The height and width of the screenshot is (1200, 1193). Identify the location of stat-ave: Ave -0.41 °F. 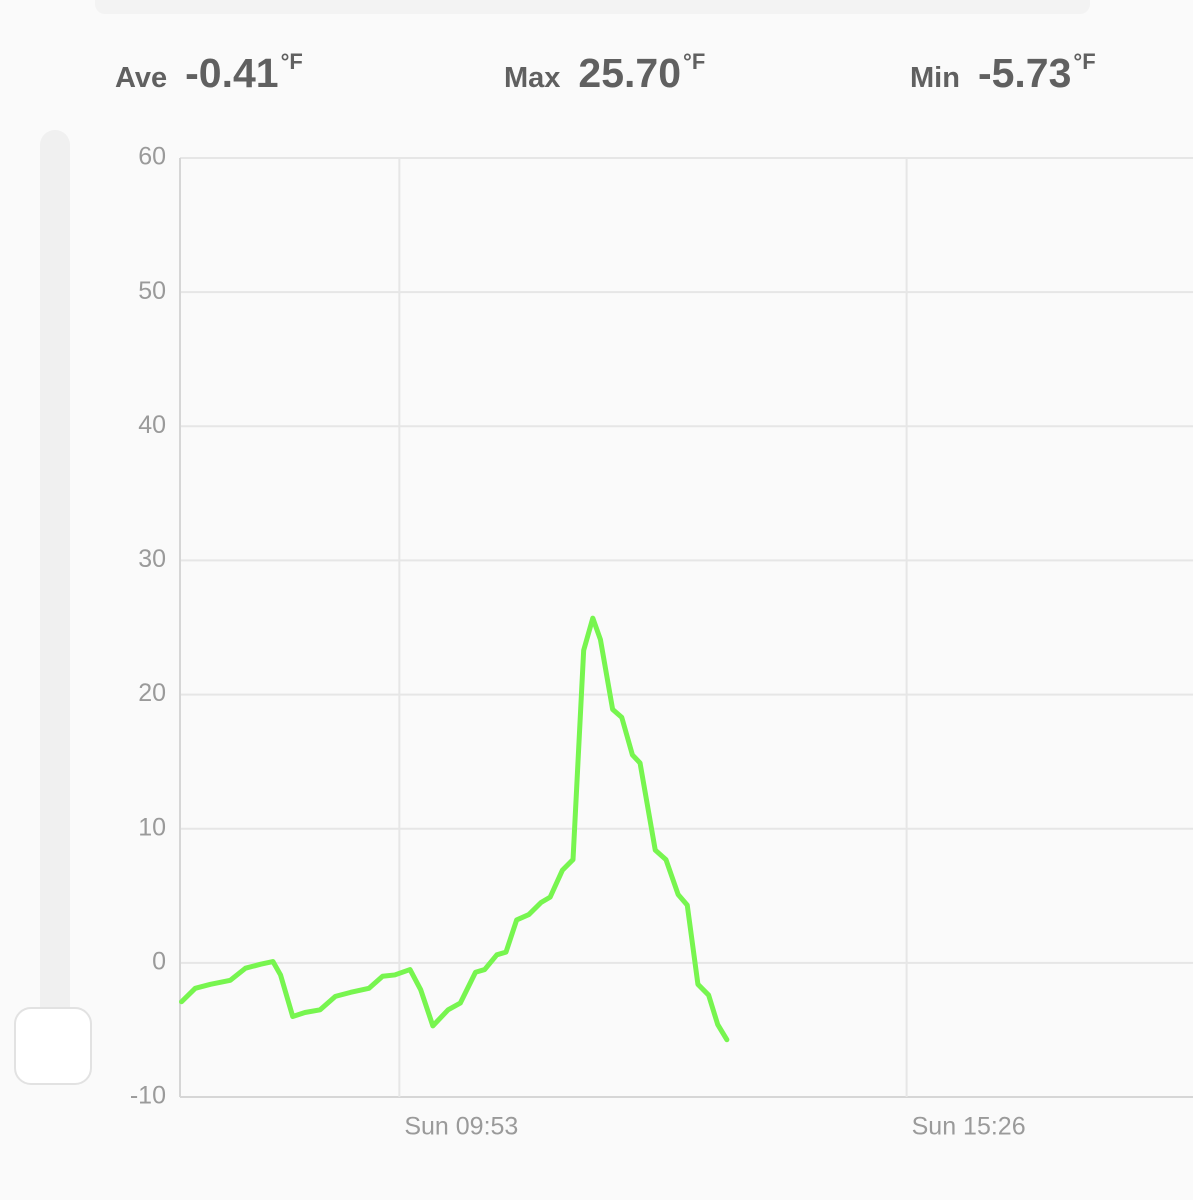
(209, 73).